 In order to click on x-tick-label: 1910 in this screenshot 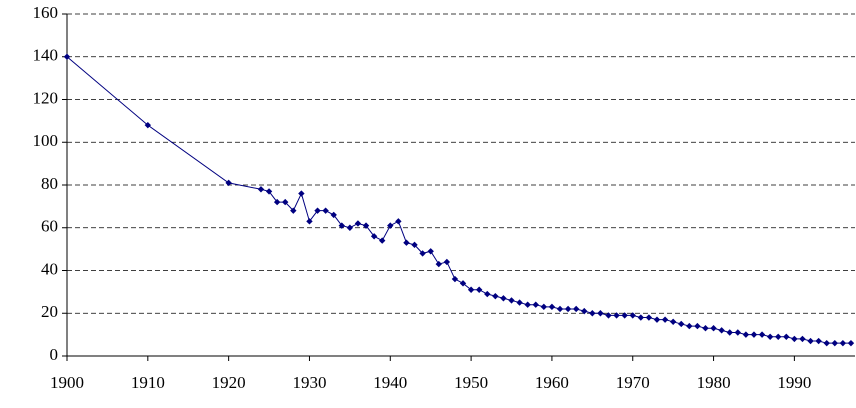, I will do `click(148, 382)`.